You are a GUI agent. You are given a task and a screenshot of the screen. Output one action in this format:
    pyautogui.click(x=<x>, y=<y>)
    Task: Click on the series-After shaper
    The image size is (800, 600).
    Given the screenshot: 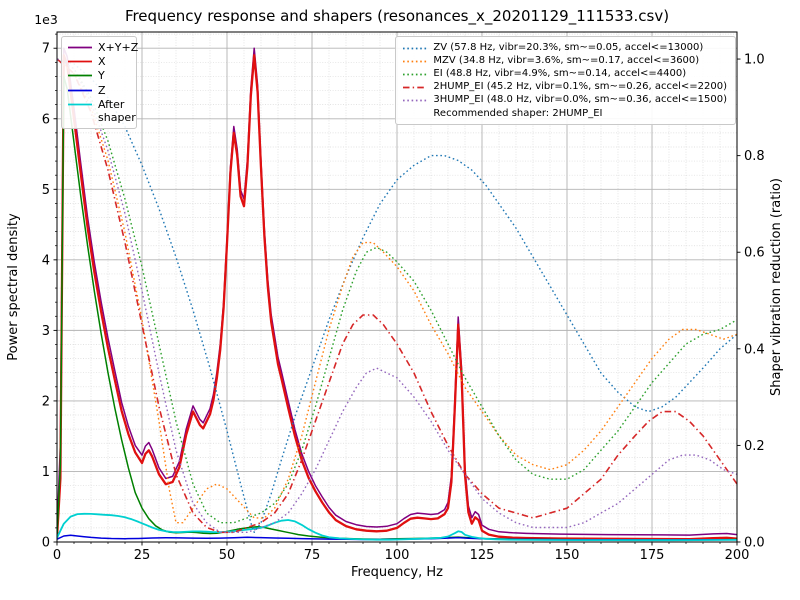 What is the action you would take?
    pyautogui.click(x=397, y=527)
    